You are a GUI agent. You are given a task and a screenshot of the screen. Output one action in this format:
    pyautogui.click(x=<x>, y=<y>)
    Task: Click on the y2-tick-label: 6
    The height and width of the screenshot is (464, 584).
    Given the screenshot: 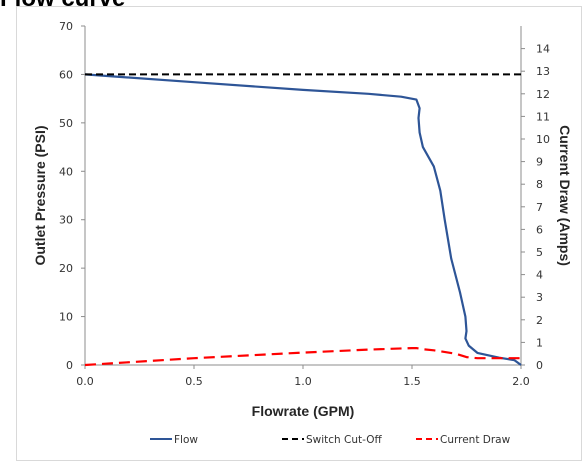 What is the action you would take?
    pyautogui.click(x=539, y=229)
    